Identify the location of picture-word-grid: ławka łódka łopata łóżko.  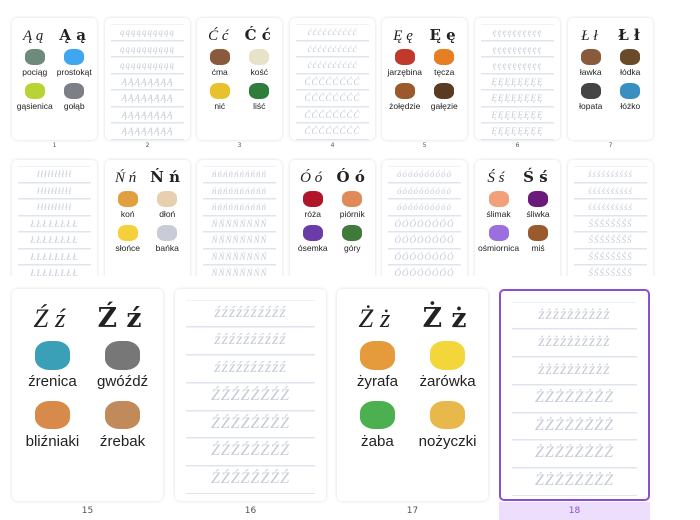
(610, 80).